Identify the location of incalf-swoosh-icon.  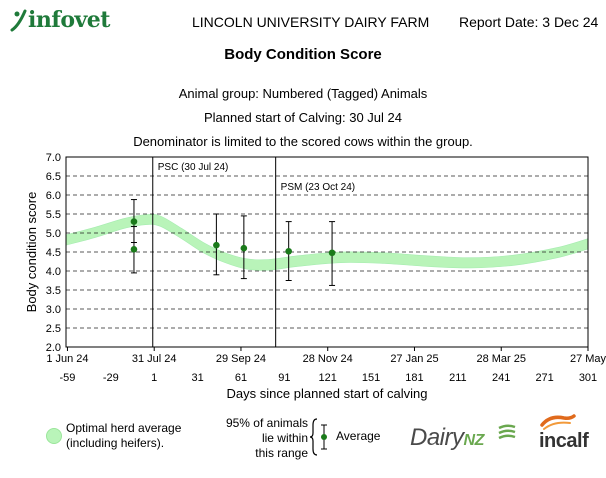
(558, 422).